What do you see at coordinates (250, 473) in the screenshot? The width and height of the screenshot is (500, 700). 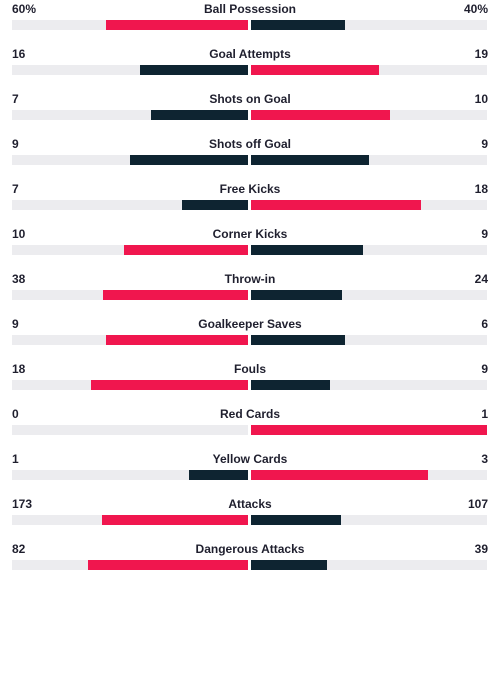 I see `stat-row: 1 Yellow Cards 3` at bounding box center [250, 473].